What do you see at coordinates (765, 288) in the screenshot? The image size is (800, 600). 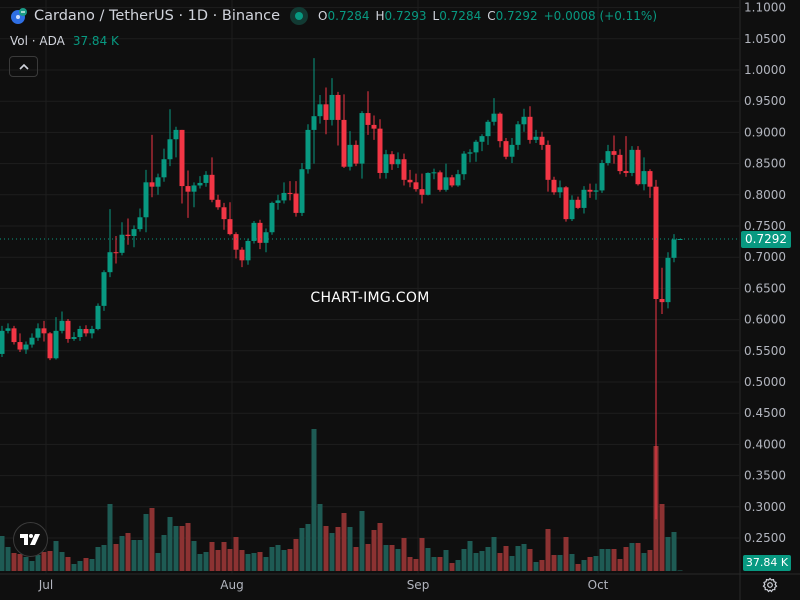 I see `price-tick-label: 0.6500` at bounding box center [765, 288].